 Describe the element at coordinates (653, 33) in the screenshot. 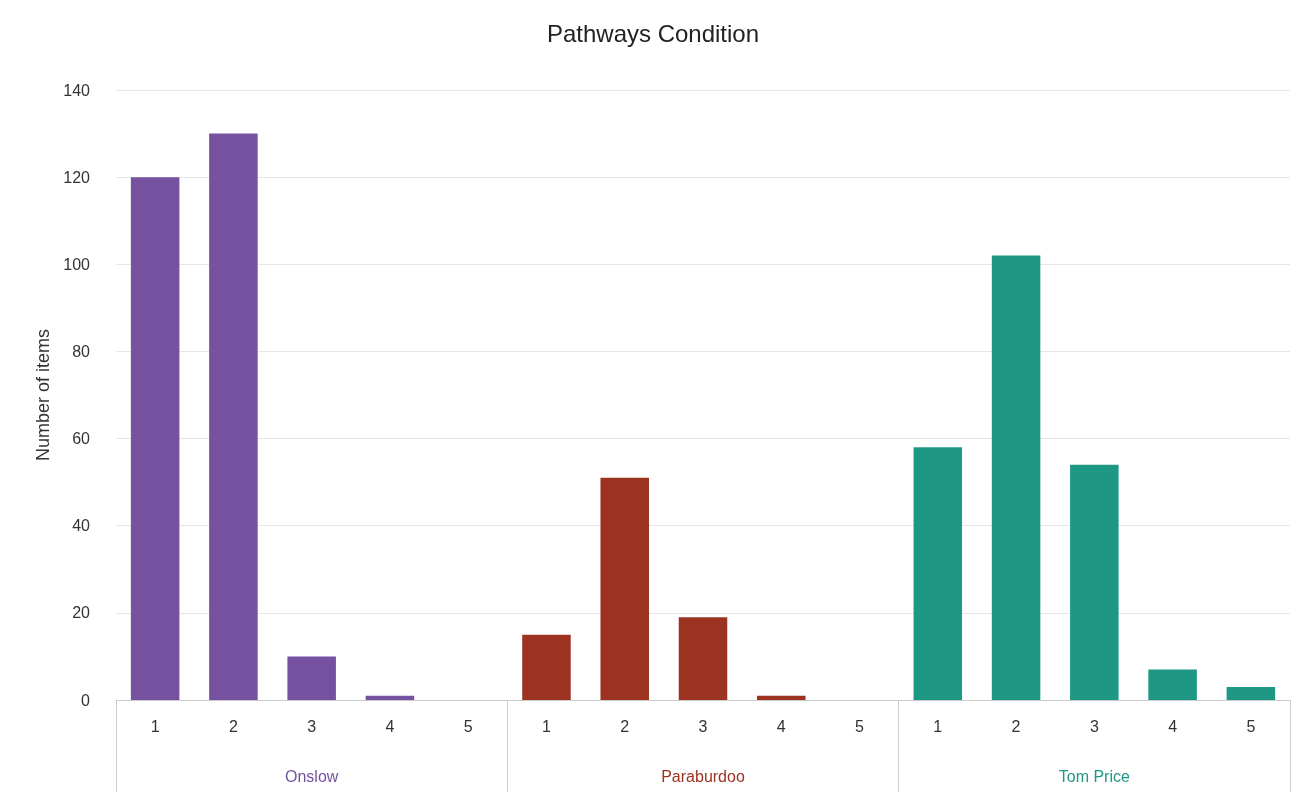

I see `chart-title: Pathways Condition` at that location.